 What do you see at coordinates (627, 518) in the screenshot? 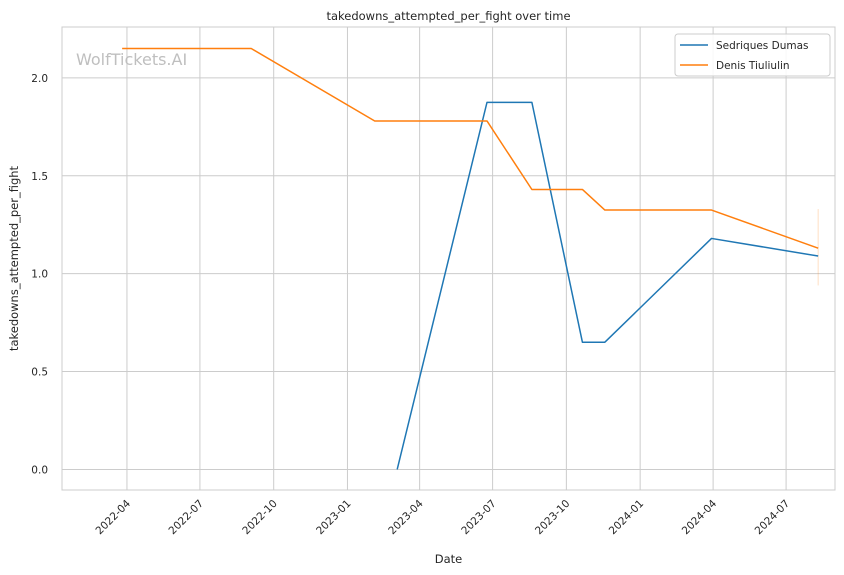
I see `x-tick-label: 2024-01` at bounding box center [627, 518].